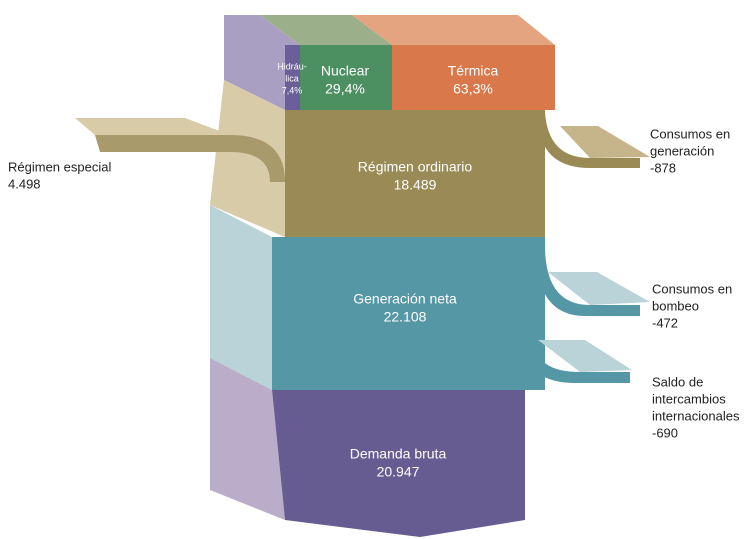  Describe the element at coordinates (453, 30) in the screenshot. I see `termica-top` at that location.